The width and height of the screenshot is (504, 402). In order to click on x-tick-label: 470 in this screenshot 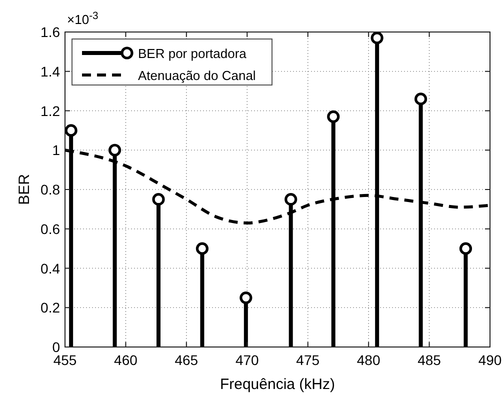, I will do `click(247, 360)`.